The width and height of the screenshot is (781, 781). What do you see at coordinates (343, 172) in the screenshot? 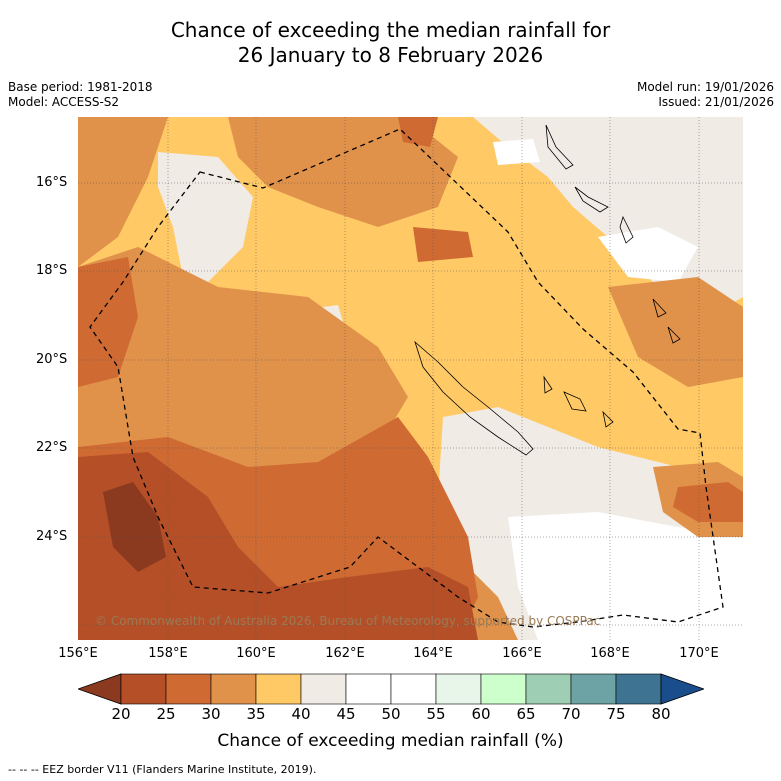
I see `orange-zone-north` at bounding box center [343, 172].